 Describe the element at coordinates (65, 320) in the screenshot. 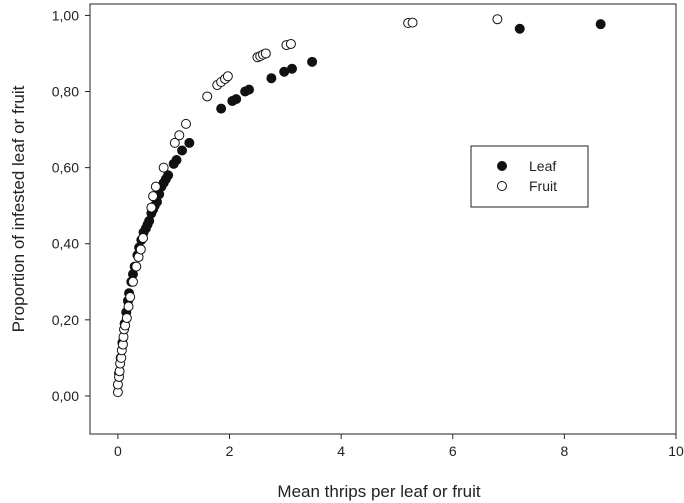

I see `y-tick-label: 0,20` at that location.